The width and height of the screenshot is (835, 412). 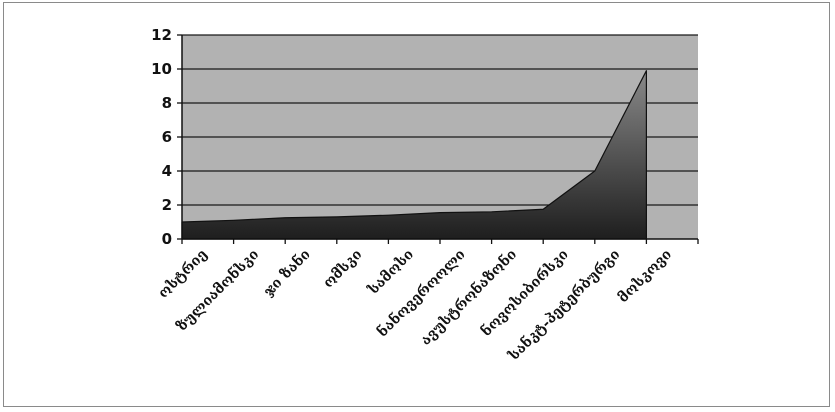 What do you see at coordinates (391, 273) in the screenshot?
I see `x-tick-label: სამოსი` at bounding box center [391, 273].